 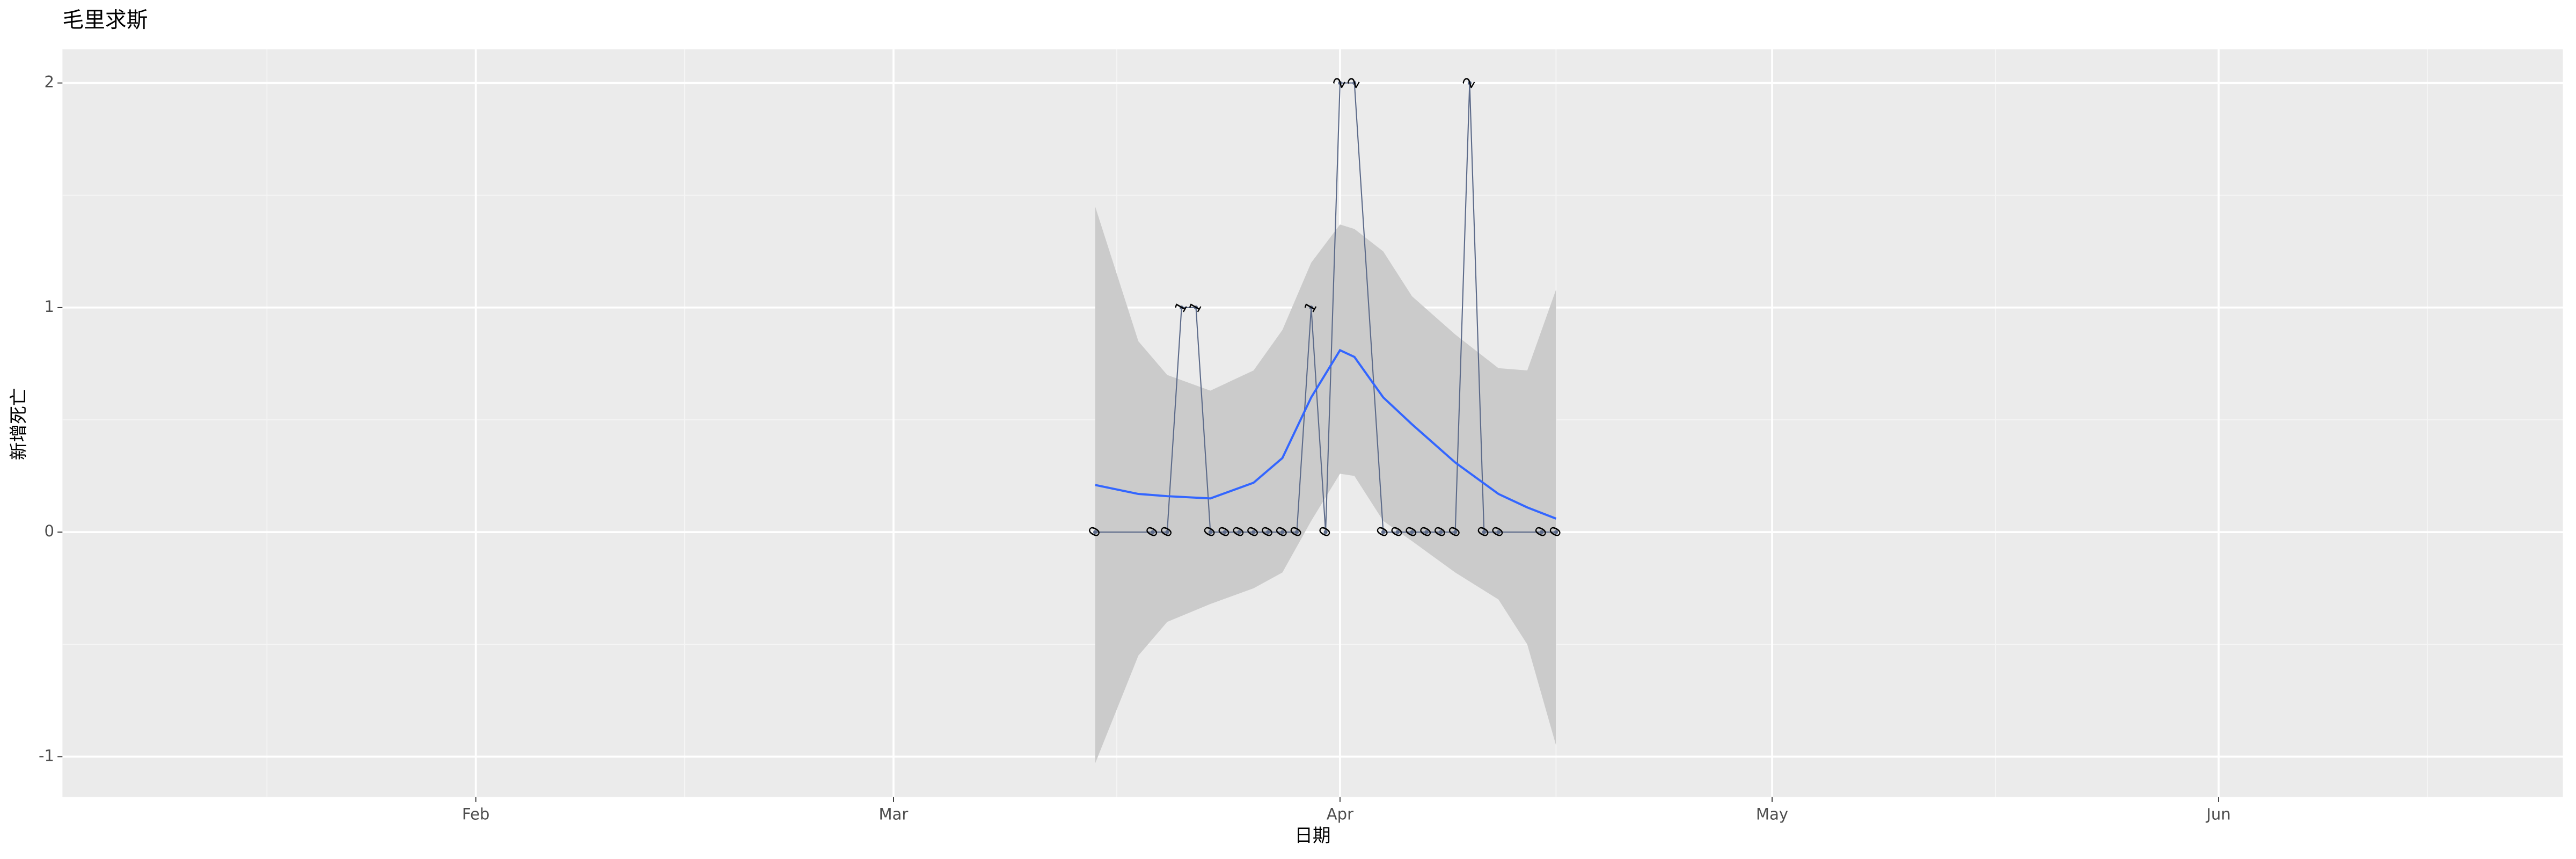 What do you see at coordinates (50, 531) in the screenshot?
I see `y-tick-label: 0` at bounding box center [50, 531].